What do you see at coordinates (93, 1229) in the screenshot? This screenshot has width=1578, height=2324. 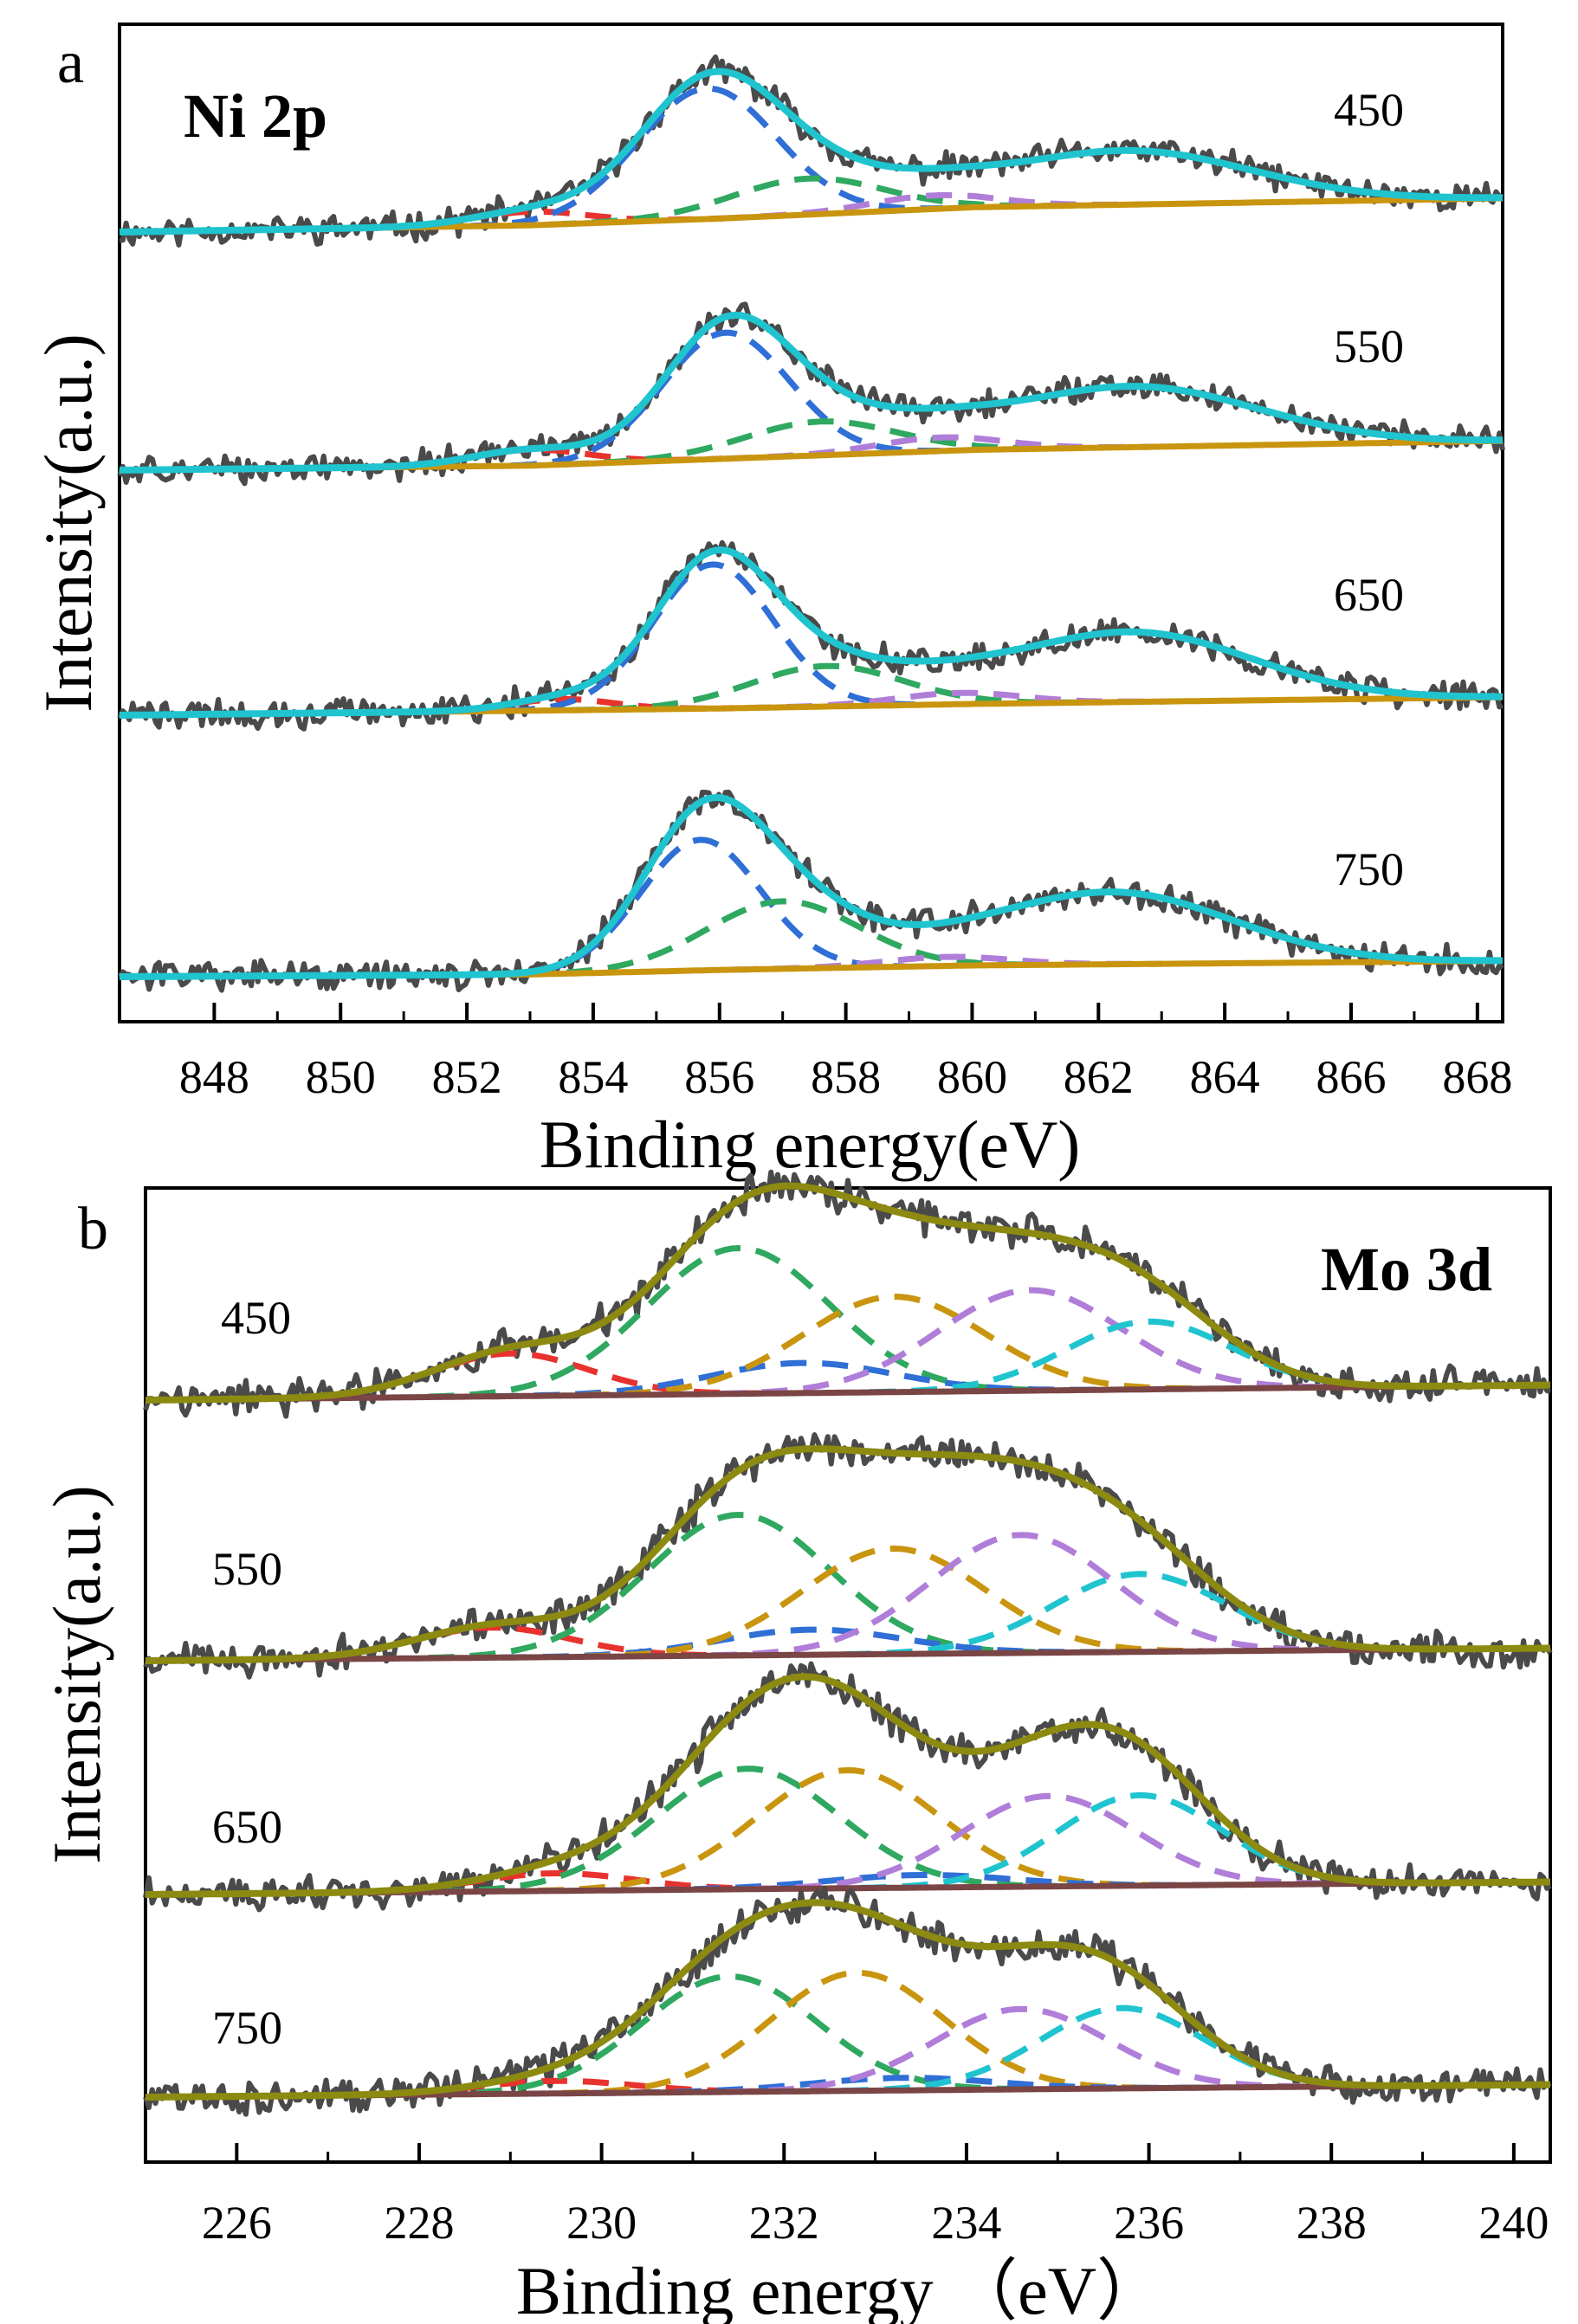 I see `panel-label-b: b` at bounding box center [93, 1229].